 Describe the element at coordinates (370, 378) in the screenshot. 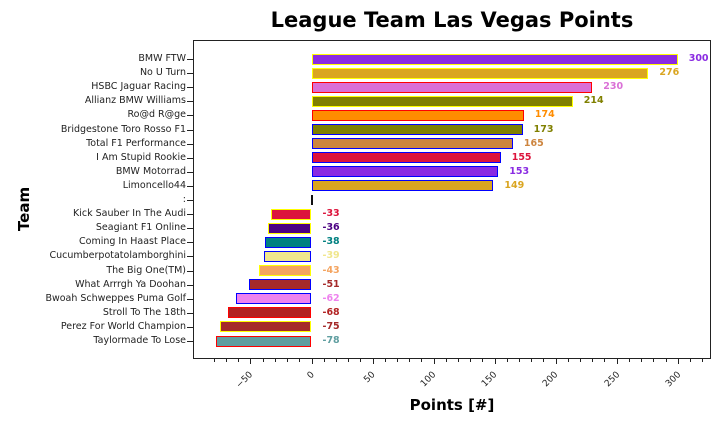

I see `x-tick-label: 50` at that location.